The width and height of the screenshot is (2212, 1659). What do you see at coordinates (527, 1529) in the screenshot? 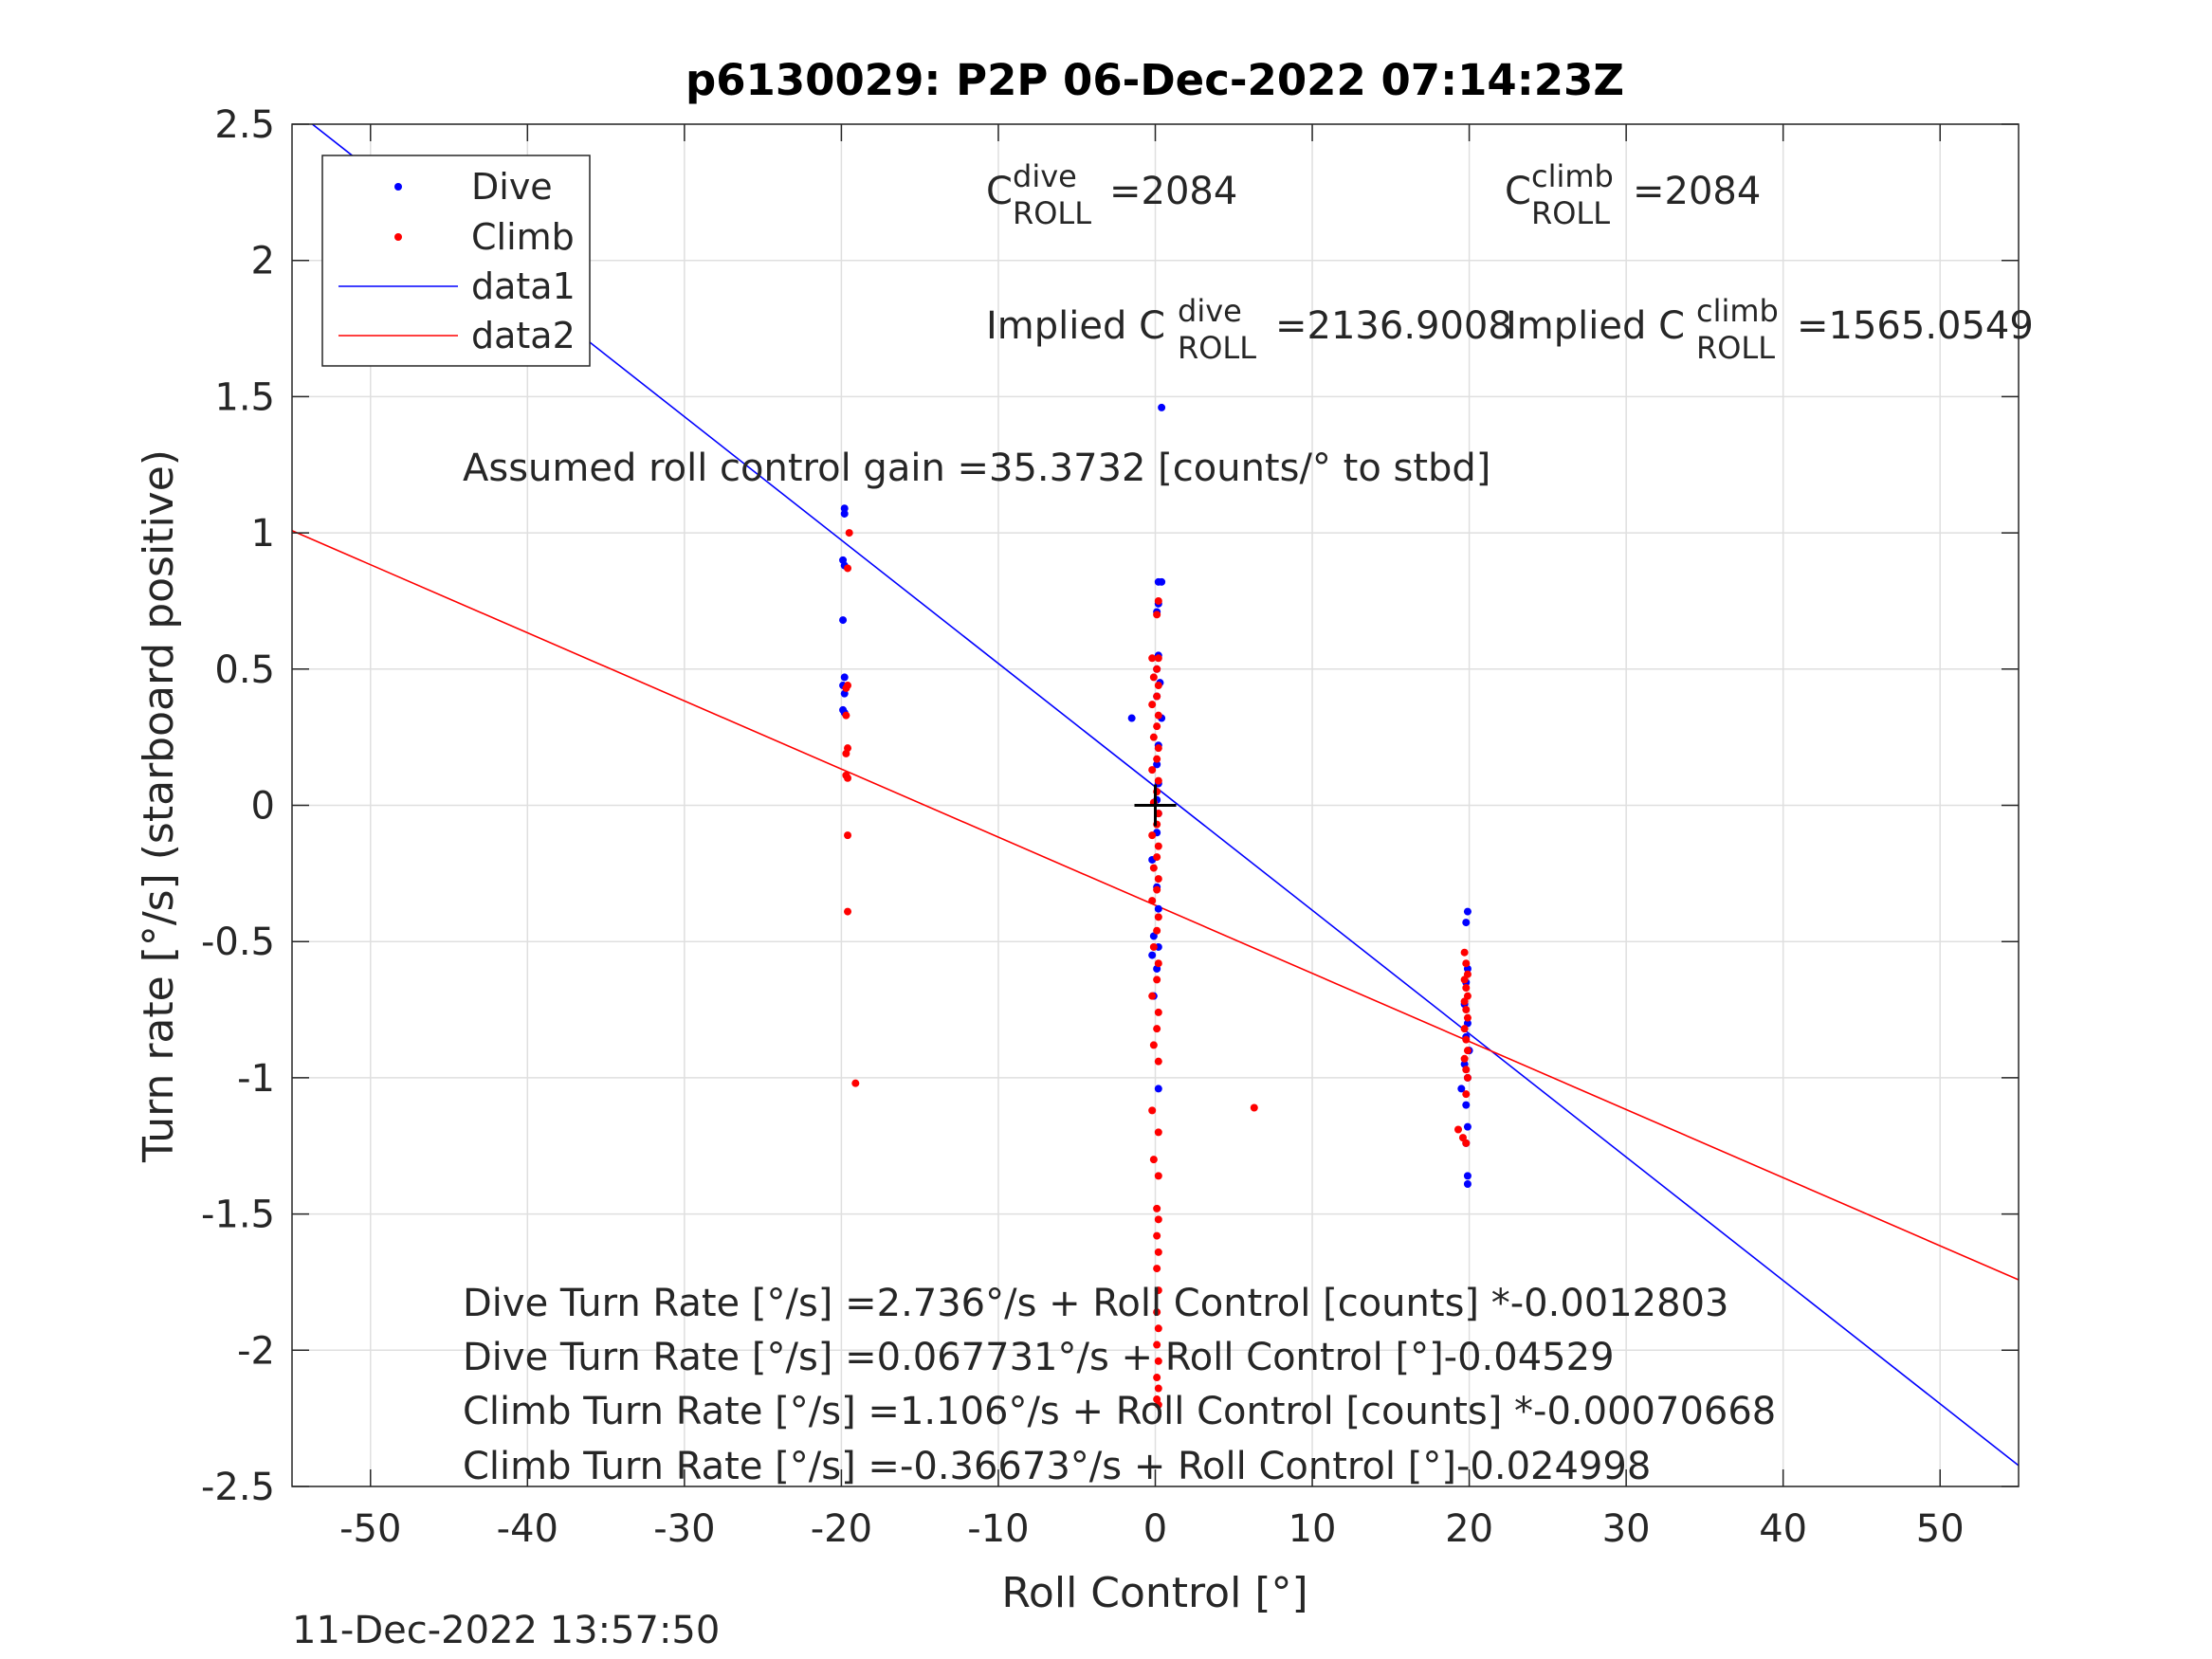
I see `x-tick-label: -40` at bounding box center [527, 1529].